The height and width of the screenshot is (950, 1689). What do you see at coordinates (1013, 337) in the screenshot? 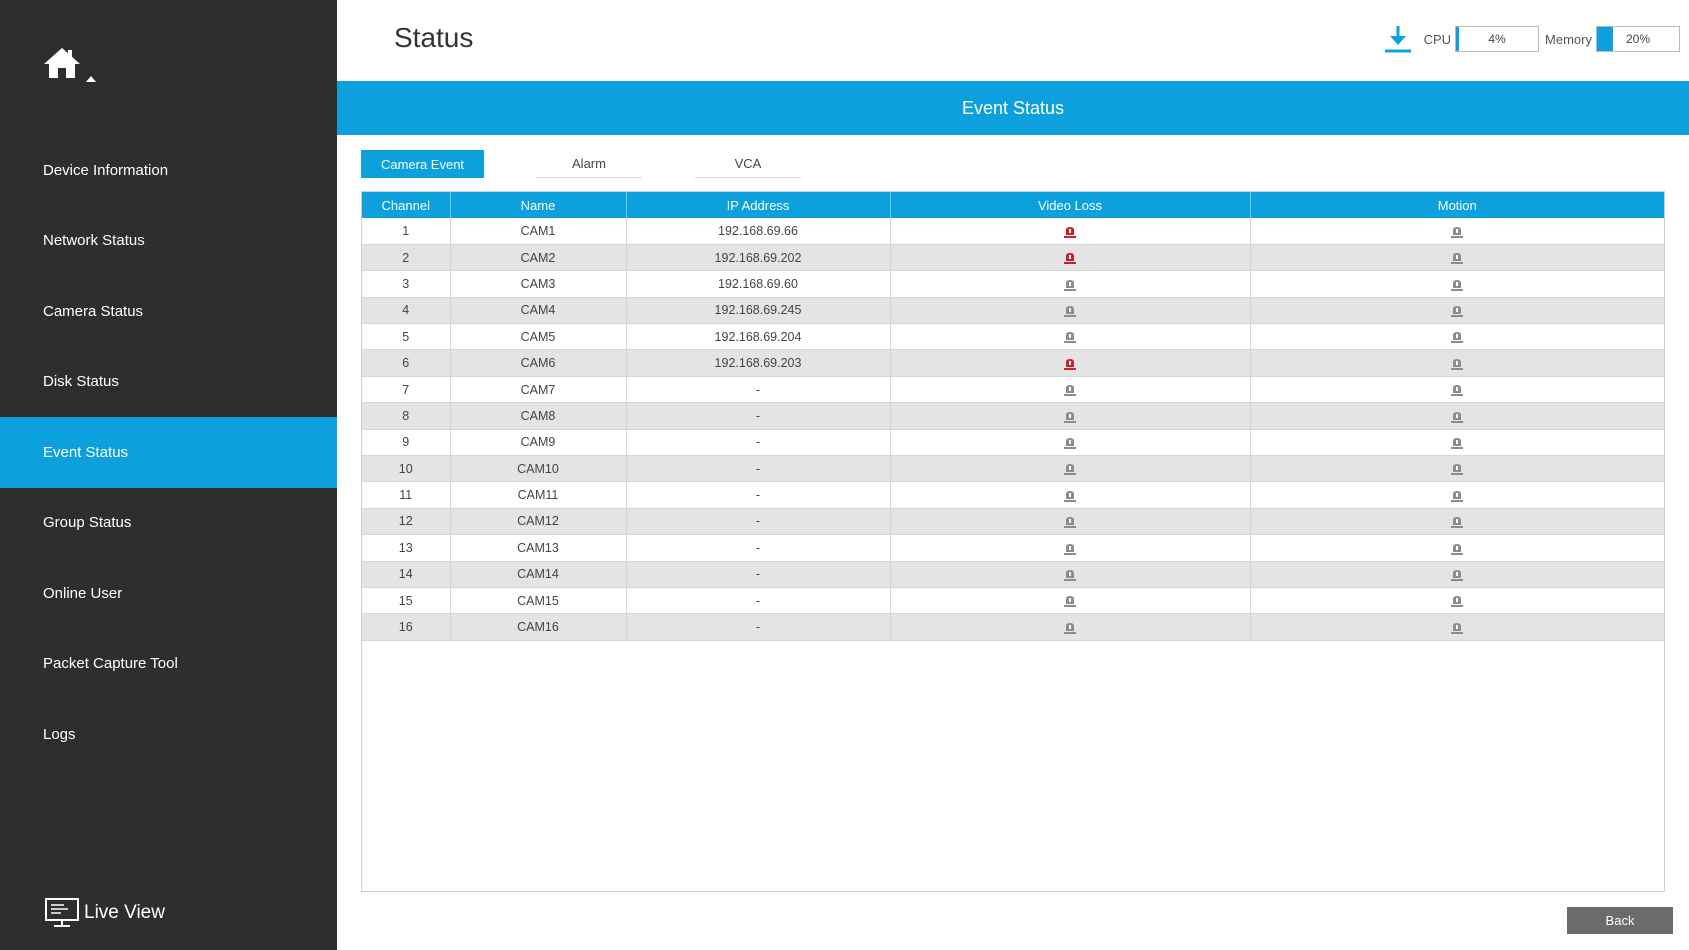
I see `table-row: 5 CAM5 192.168.69.204` at bounding box center [1013, 337].